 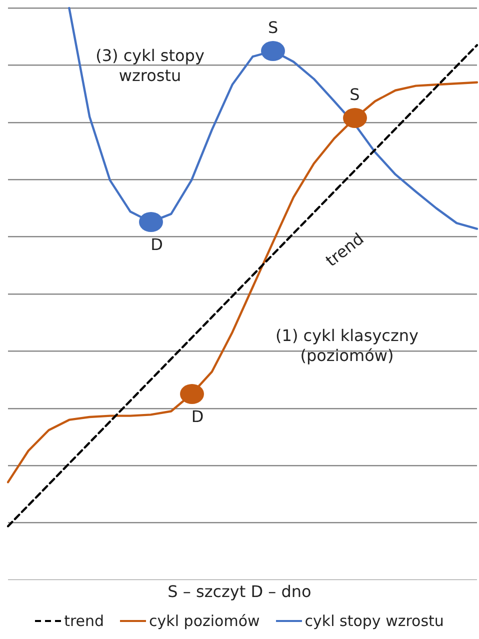 What do you see at coordinates (150, 66) in the screenshot?
I see `annotation: (3) cykl stopy wzrostu` at bounding box center [150, 66].